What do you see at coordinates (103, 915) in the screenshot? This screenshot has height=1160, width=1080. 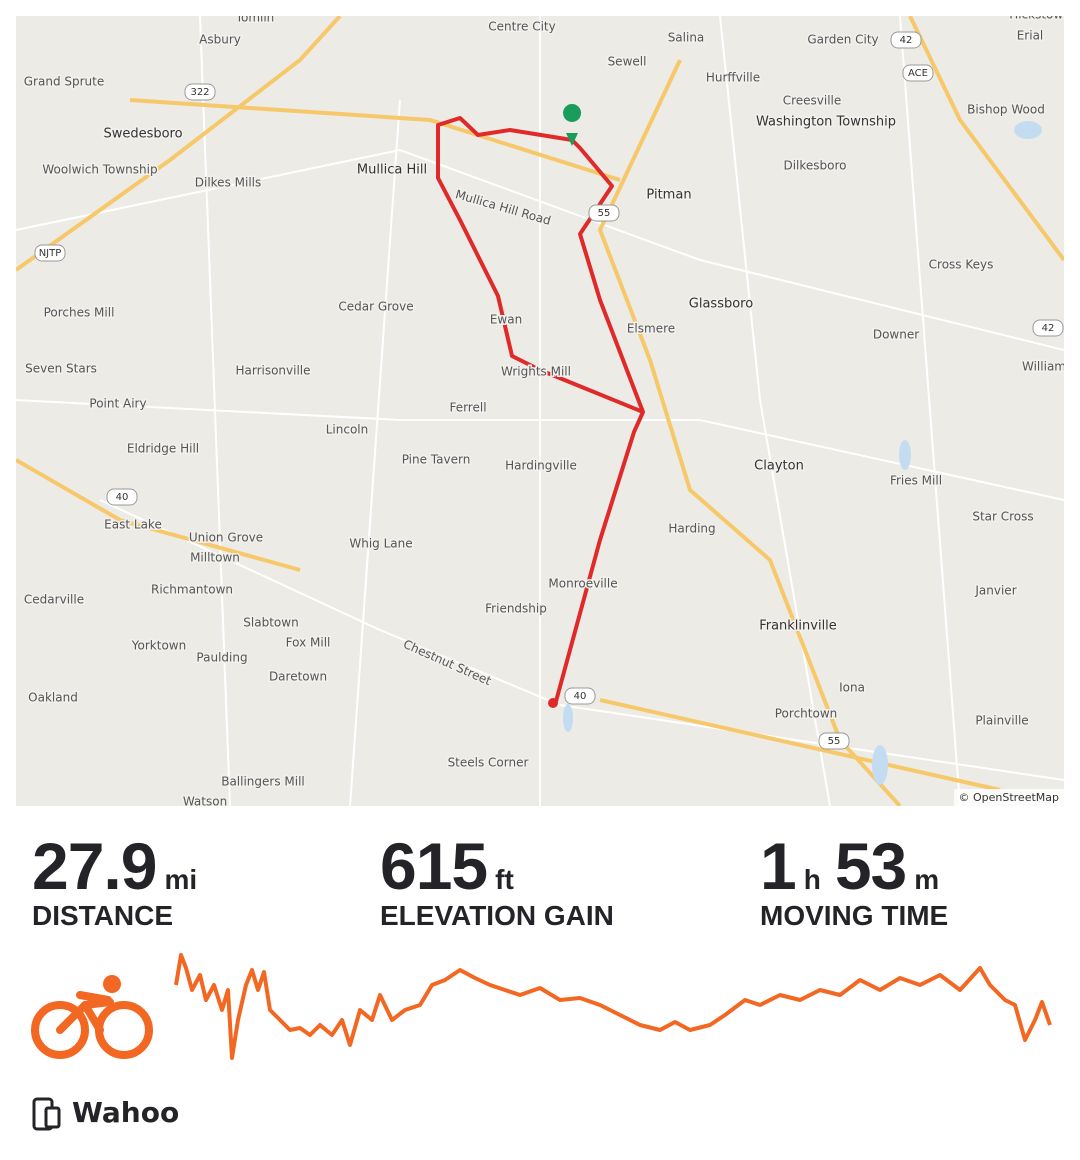 I see `stat-label: DISTANCE` at bounding box center [103, 915].